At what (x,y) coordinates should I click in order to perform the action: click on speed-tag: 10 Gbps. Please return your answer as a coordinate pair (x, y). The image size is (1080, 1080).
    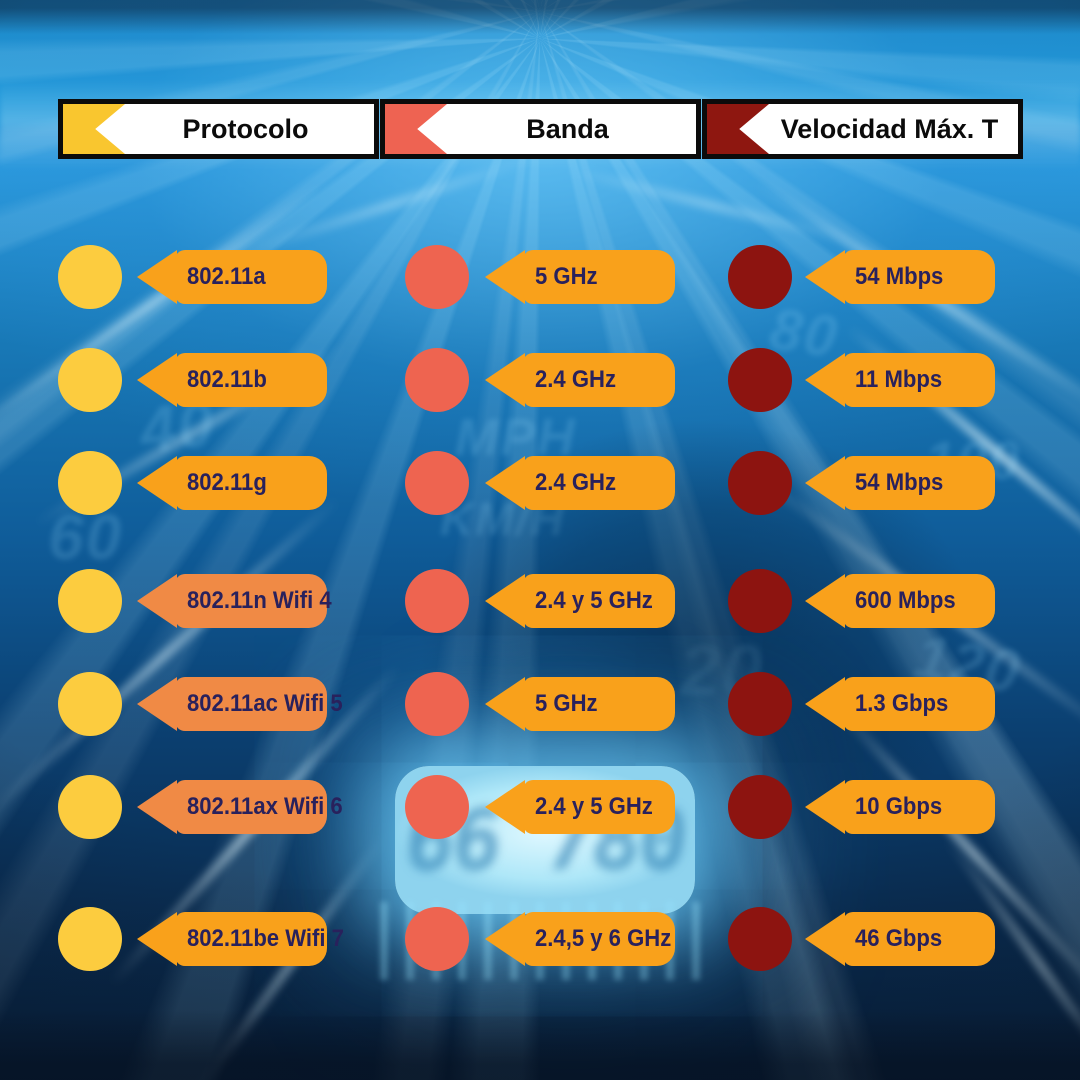
    Looking at the image, I should click on (900, 807).